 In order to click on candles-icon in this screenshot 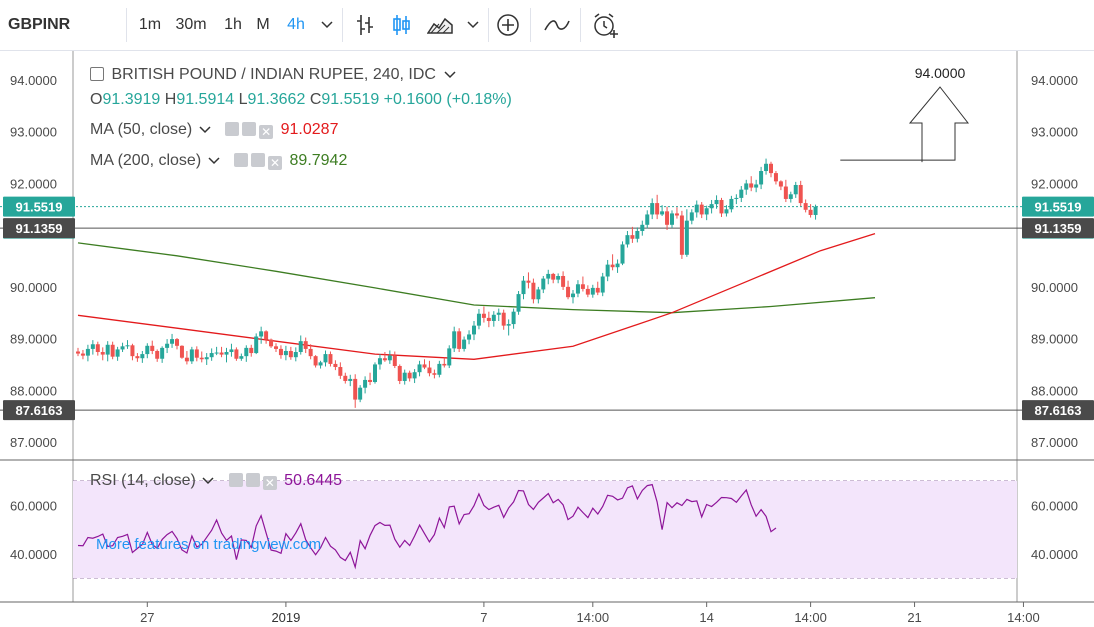, I will do `click(401, 25)`.